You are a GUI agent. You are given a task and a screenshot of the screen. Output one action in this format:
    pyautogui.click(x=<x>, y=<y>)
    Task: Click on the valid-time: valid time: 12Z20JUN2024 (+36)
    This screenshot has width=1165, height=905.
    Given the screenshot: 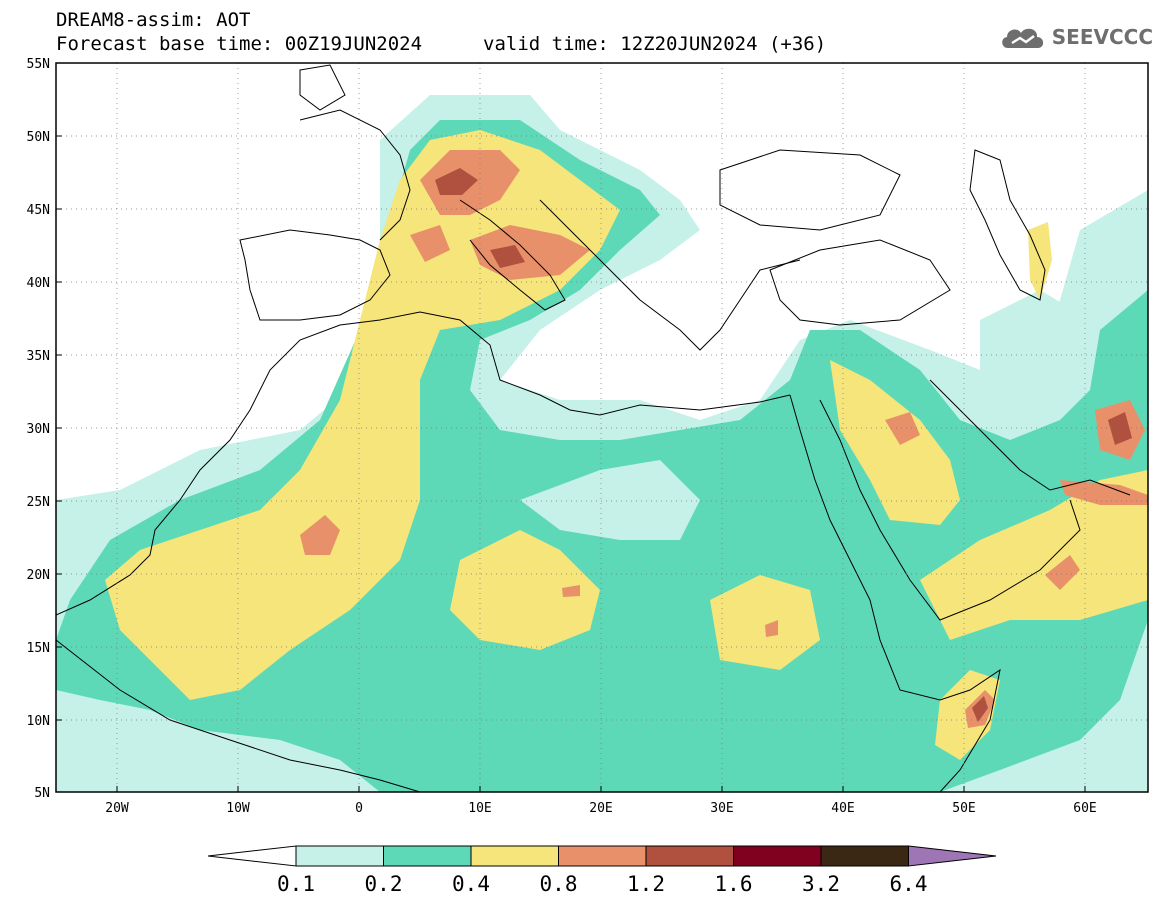 What is the action you would take?
    pyautogui.click(x=655, y=44)
    